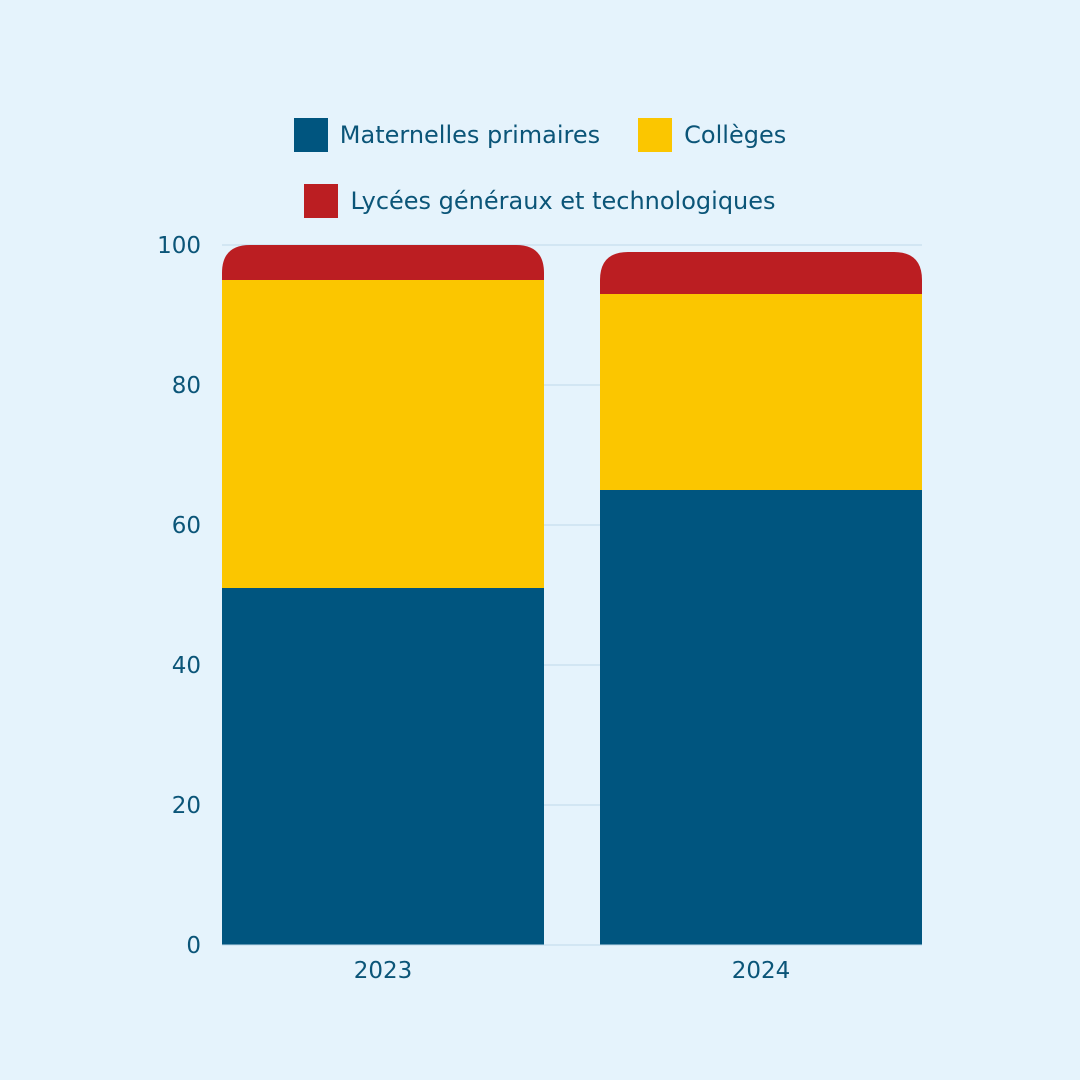  I want to click on legend-second-row: Lycées généraux et technologiques, so click(540, 201).